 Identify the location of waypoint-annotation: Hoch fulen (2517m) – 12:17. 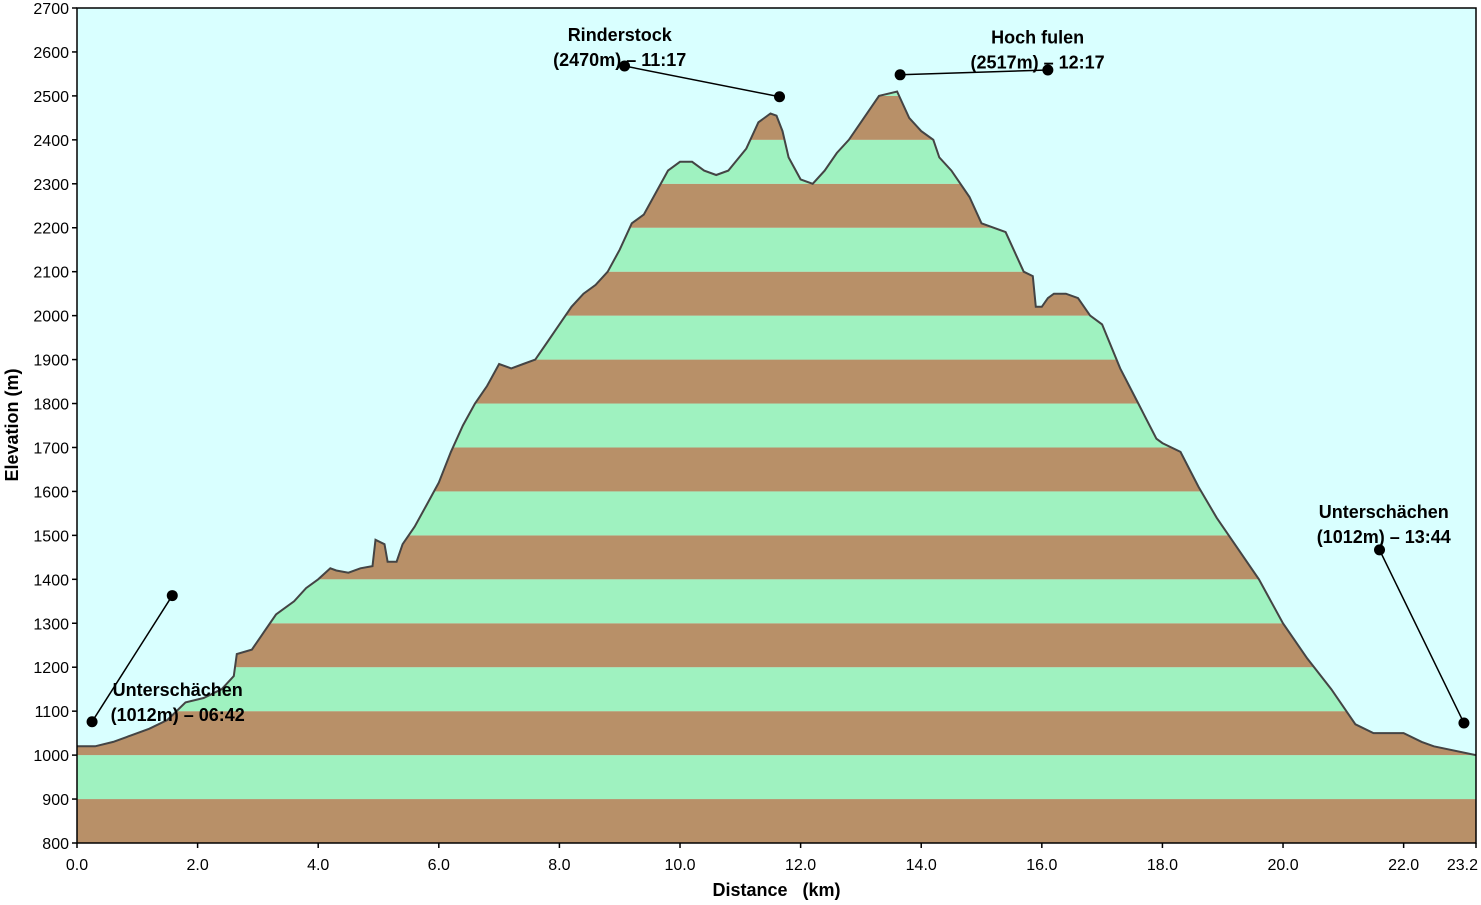
(999, 54).